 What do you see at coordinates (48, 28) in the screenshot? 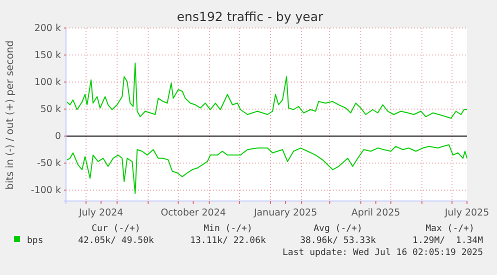
I see `y-tick-label: 200 k` at bounding box center [48, 28].